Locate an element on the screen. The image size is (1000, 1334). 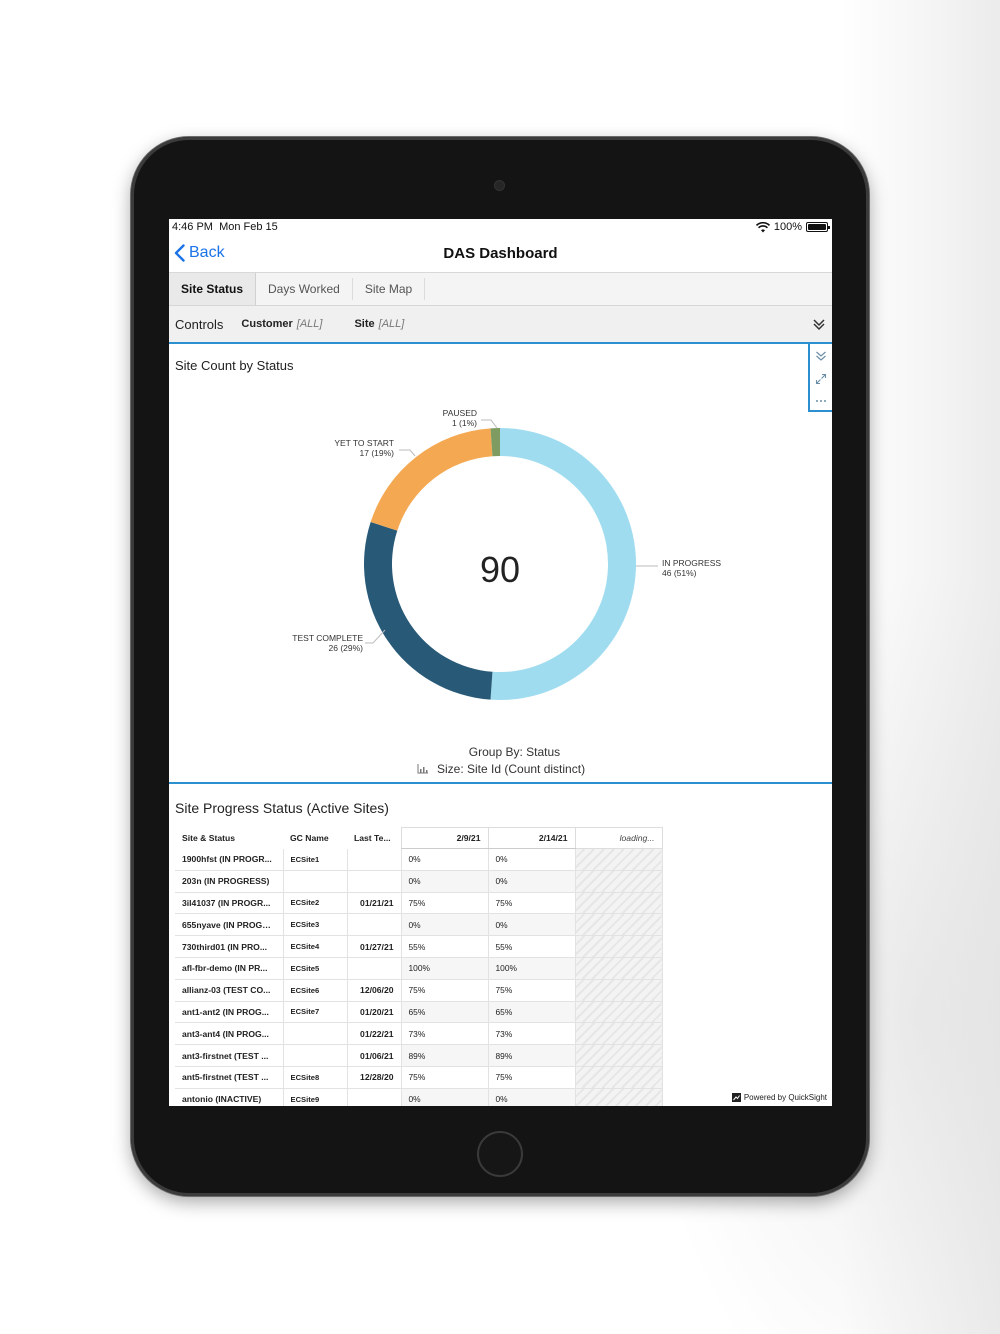
collapse-icon is located at coordinates (821, 356).